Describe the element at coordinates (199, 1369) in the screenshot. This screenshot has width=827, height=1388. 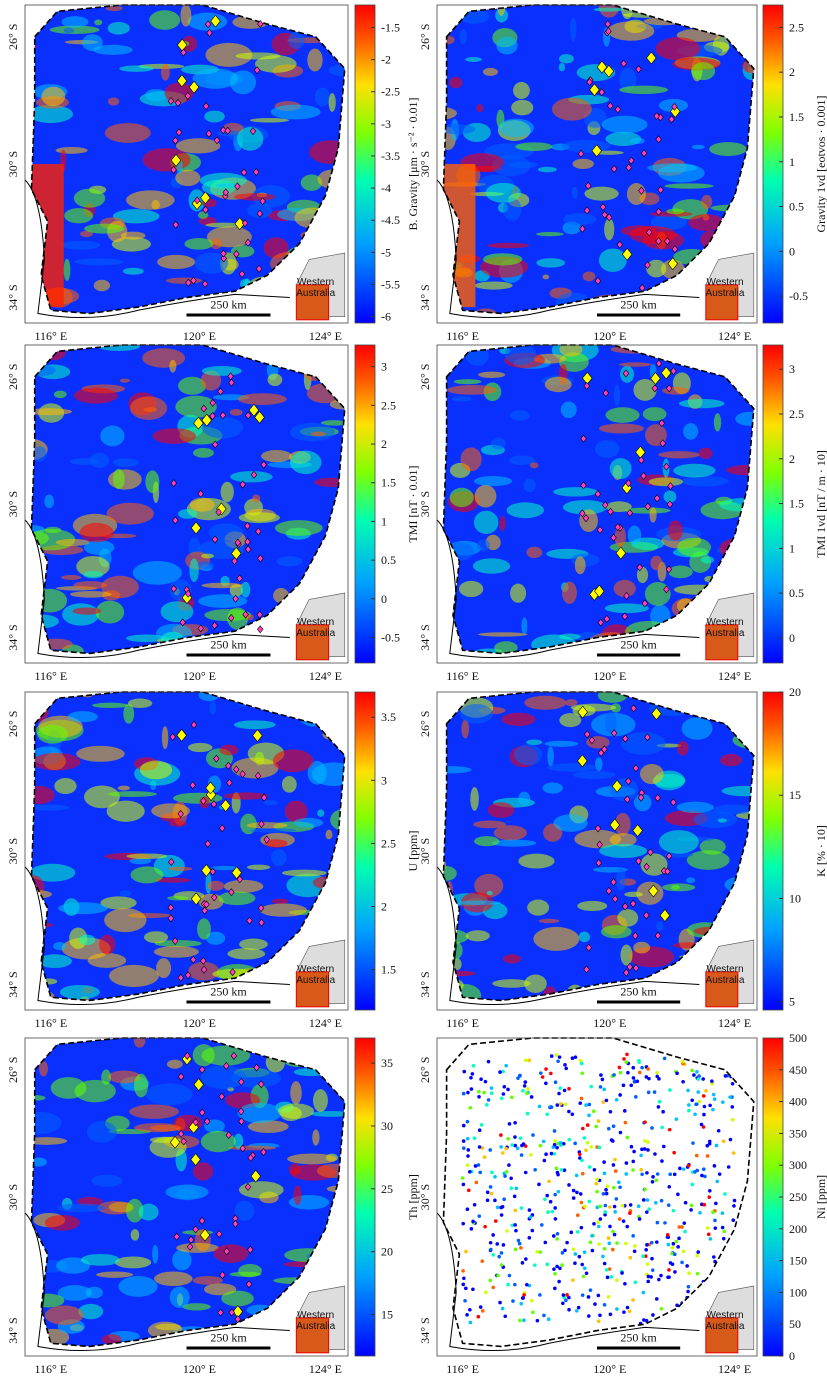
I see `lon-label: 120° E` at that location.